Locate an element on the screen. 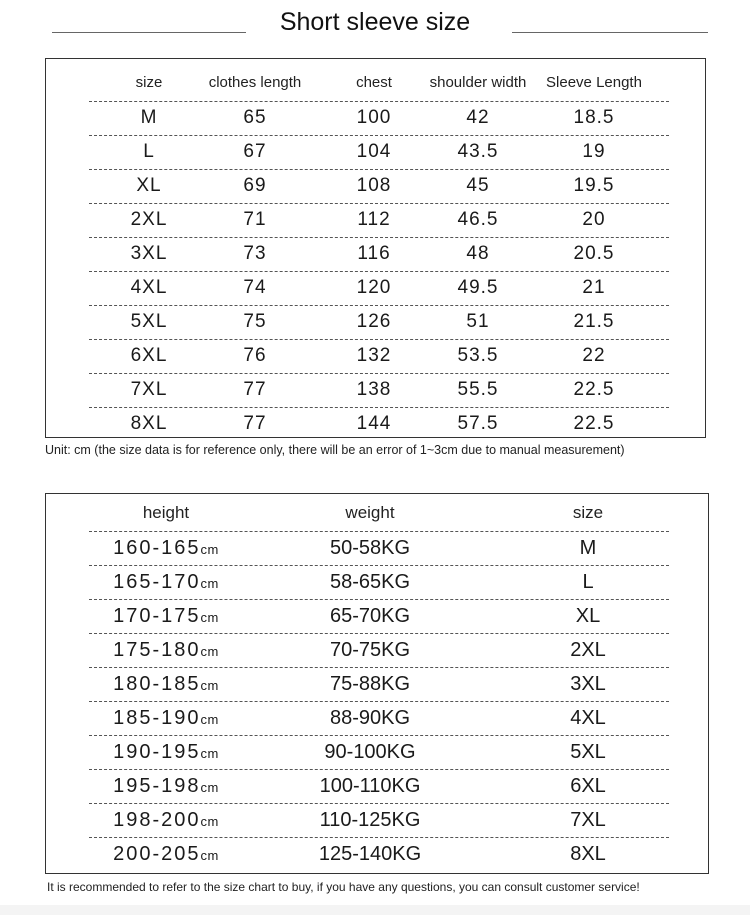 Image resolution: width=750 pixels, height=915 pixels. table-cell: 22 is located at coordinates (594, 356).